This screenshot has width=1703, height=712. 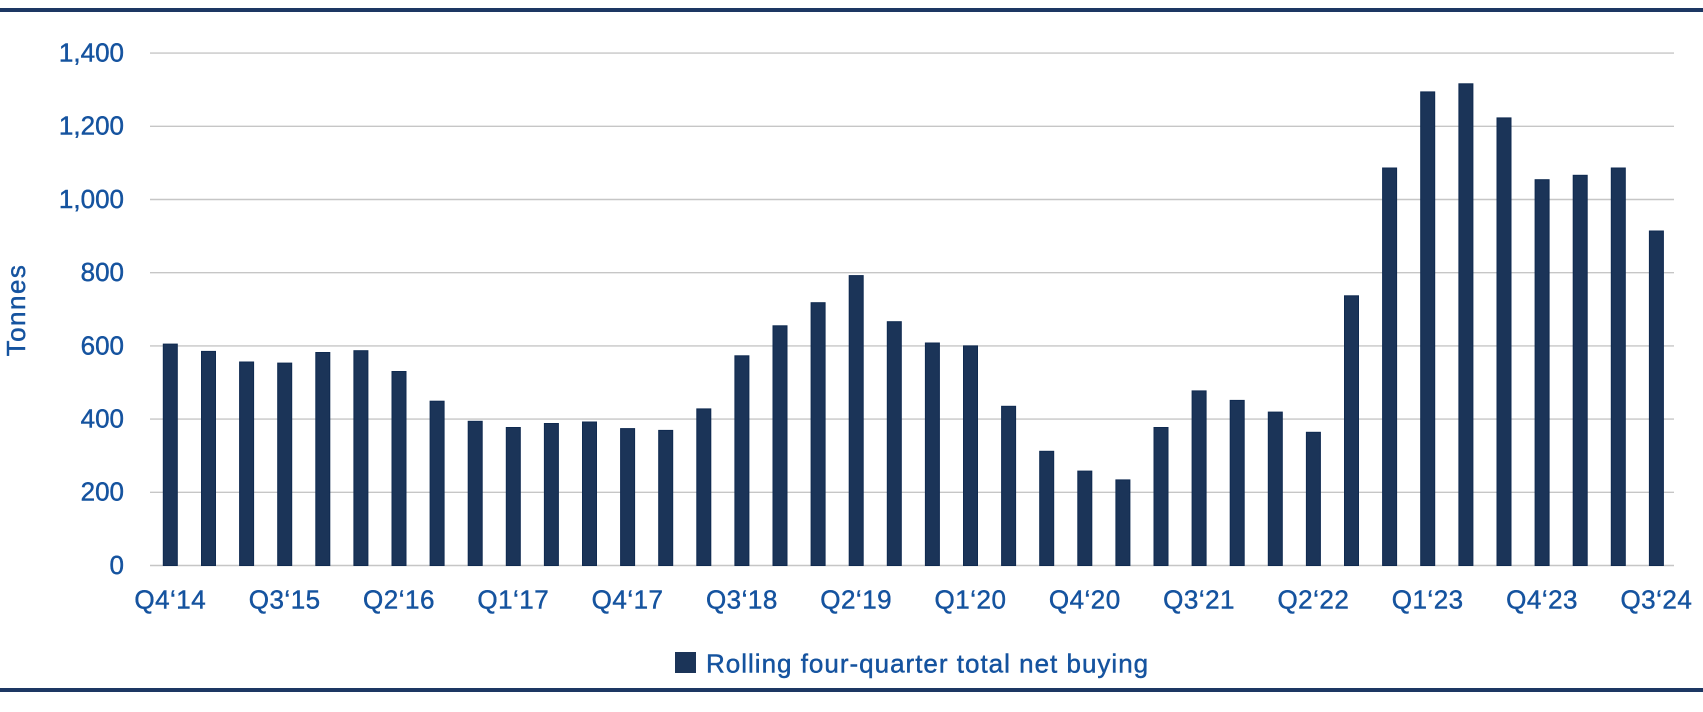 I want to click on svg-text: Q2‘19, so click(x=856, y=600).